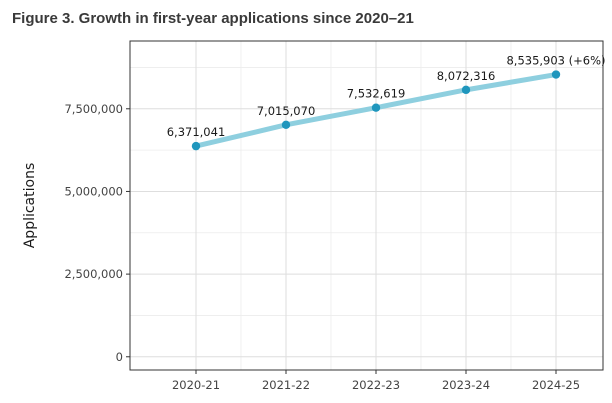 The width and height of the screenshot is (612, 403). Describe the element at coordinates (466, 76) in the screenshot. I see `data-label: 8,072,316` at that location.